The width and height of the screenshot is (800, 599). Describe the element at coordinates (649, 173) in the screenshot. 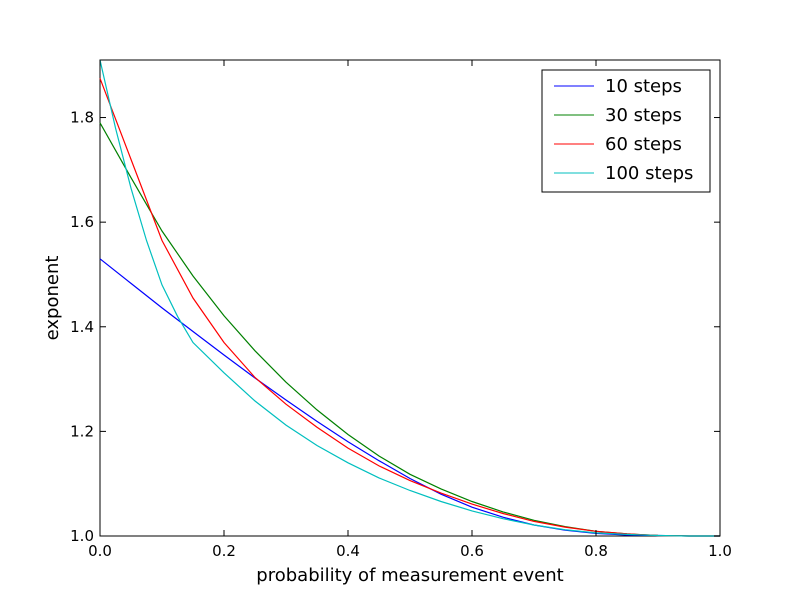

I see `legend-label-100-steps: 100 steps` at that location.